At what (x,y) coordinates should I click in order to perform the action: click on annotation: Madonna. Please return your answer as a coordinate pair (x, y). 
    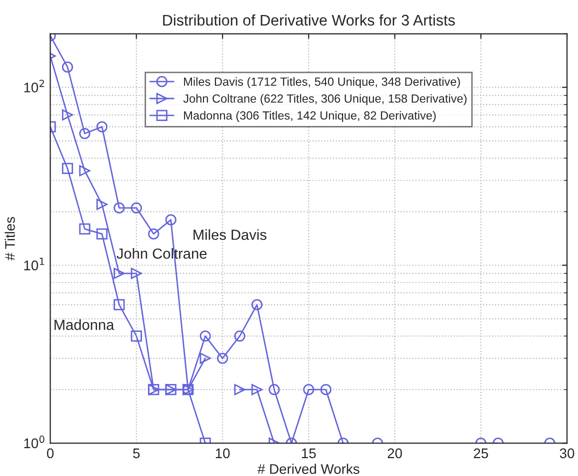
    Looking at the image, I should click on (84, 324).